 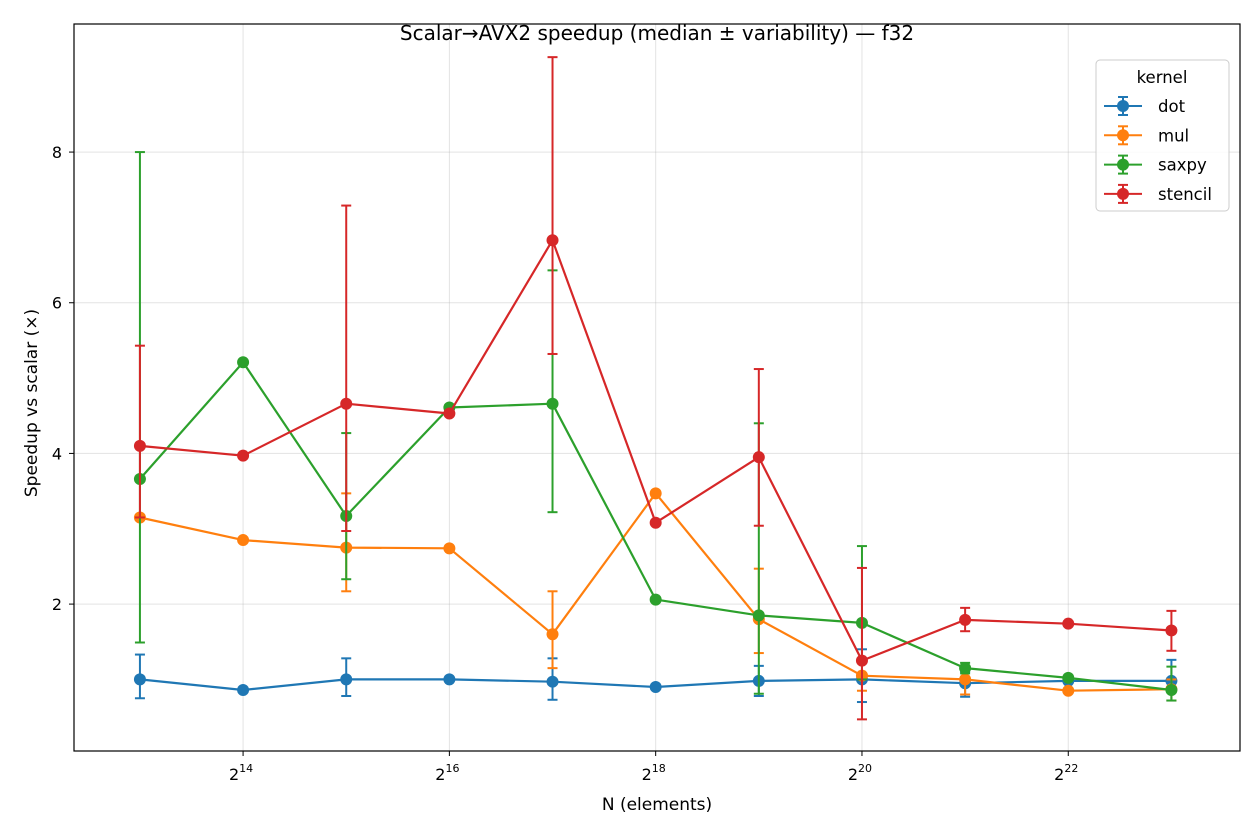 What do you see at coordinates (1071, 768) in the screenshot?
I see `x-tick-exponent: 22` at bounding box center [1071, 768].